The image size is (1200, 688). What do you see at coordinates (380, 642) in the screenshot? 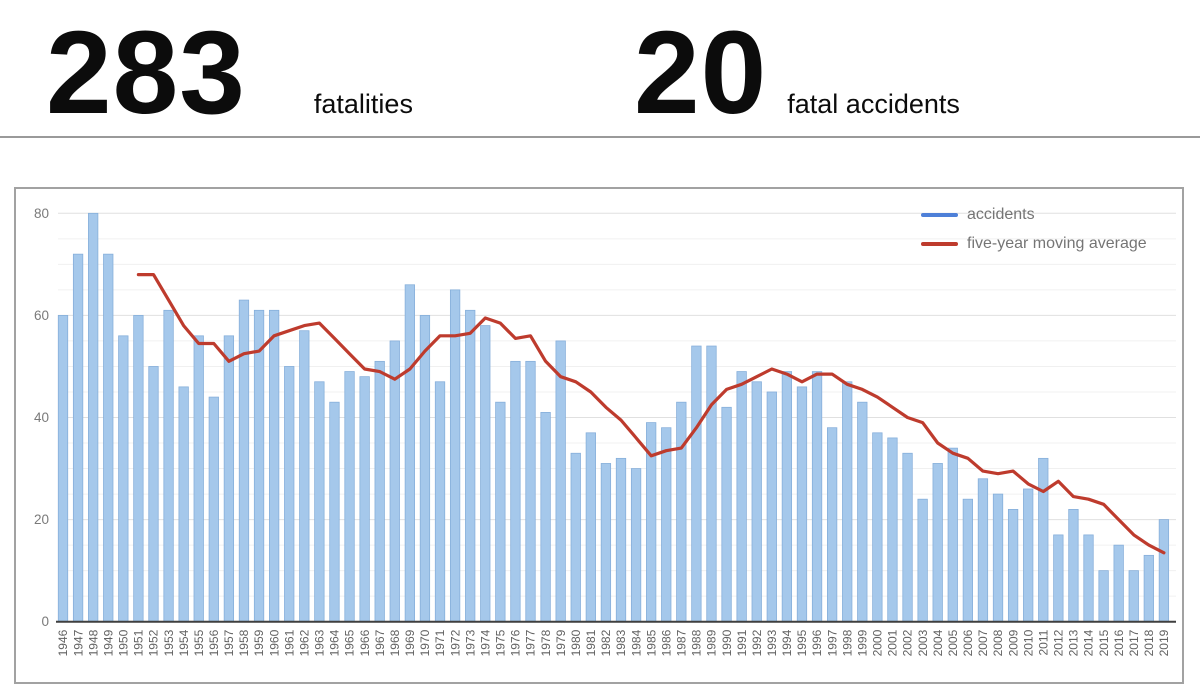
I see `x-axis-label: 1967` at bounding box center [380, 642].